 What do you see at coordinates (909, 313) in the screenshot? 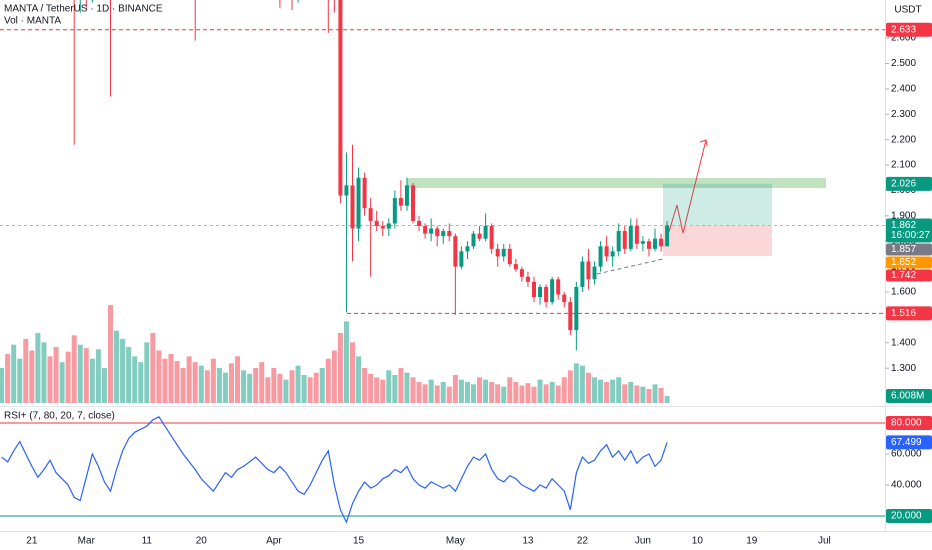
I see `level-label-box` at bounding box center [909, 313].